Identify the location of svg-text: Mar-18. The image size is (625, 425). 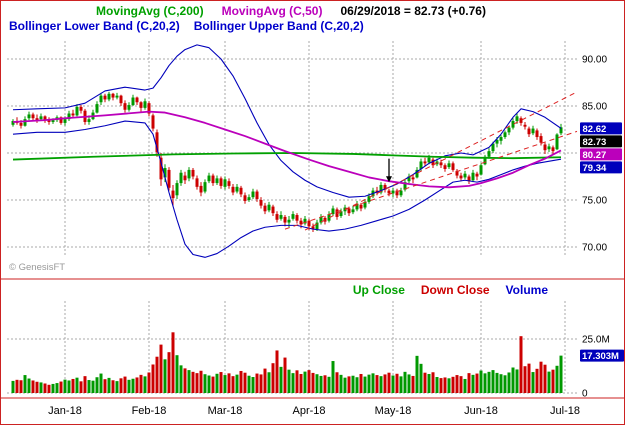
(225, 411).